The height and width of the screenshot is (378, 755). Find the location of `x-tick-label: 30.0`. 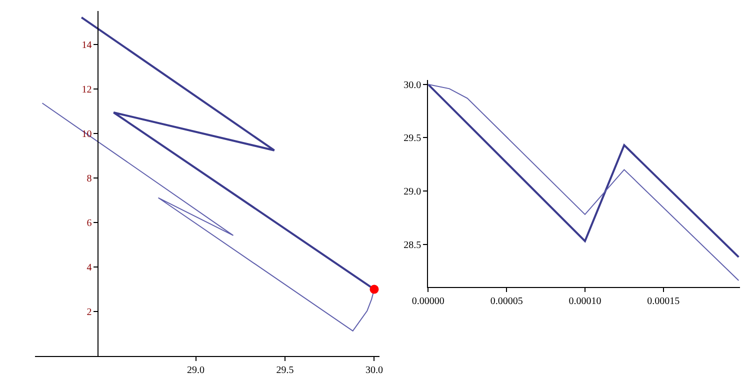

x-tick-label: 30.0 is located at coordinates (374, 370).